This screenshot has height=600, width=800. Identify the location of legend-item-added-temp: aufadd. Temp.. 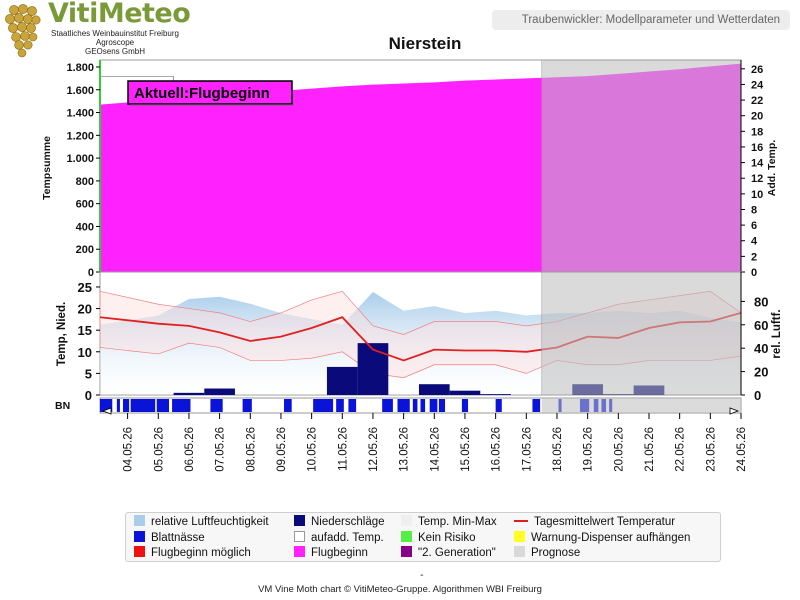
(339, 538).